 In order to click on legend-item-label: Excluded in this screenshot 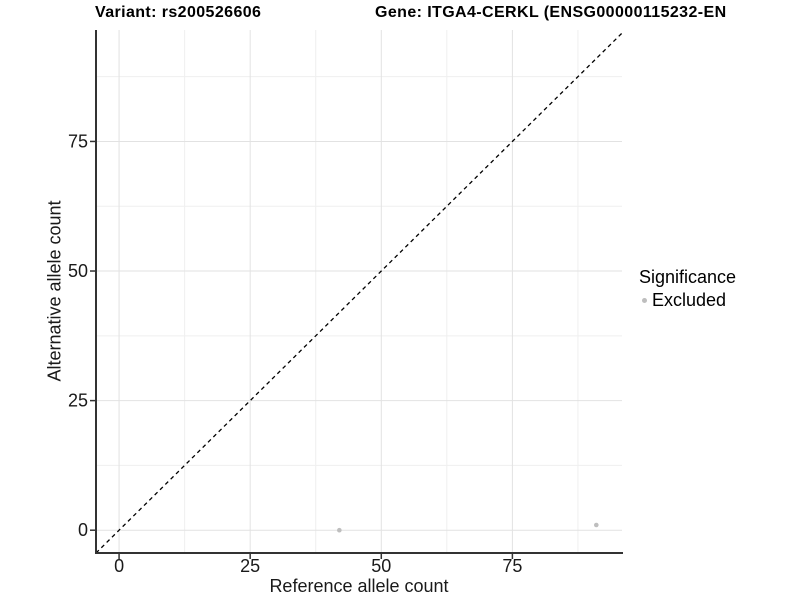, I will do `click(689, 300)`.